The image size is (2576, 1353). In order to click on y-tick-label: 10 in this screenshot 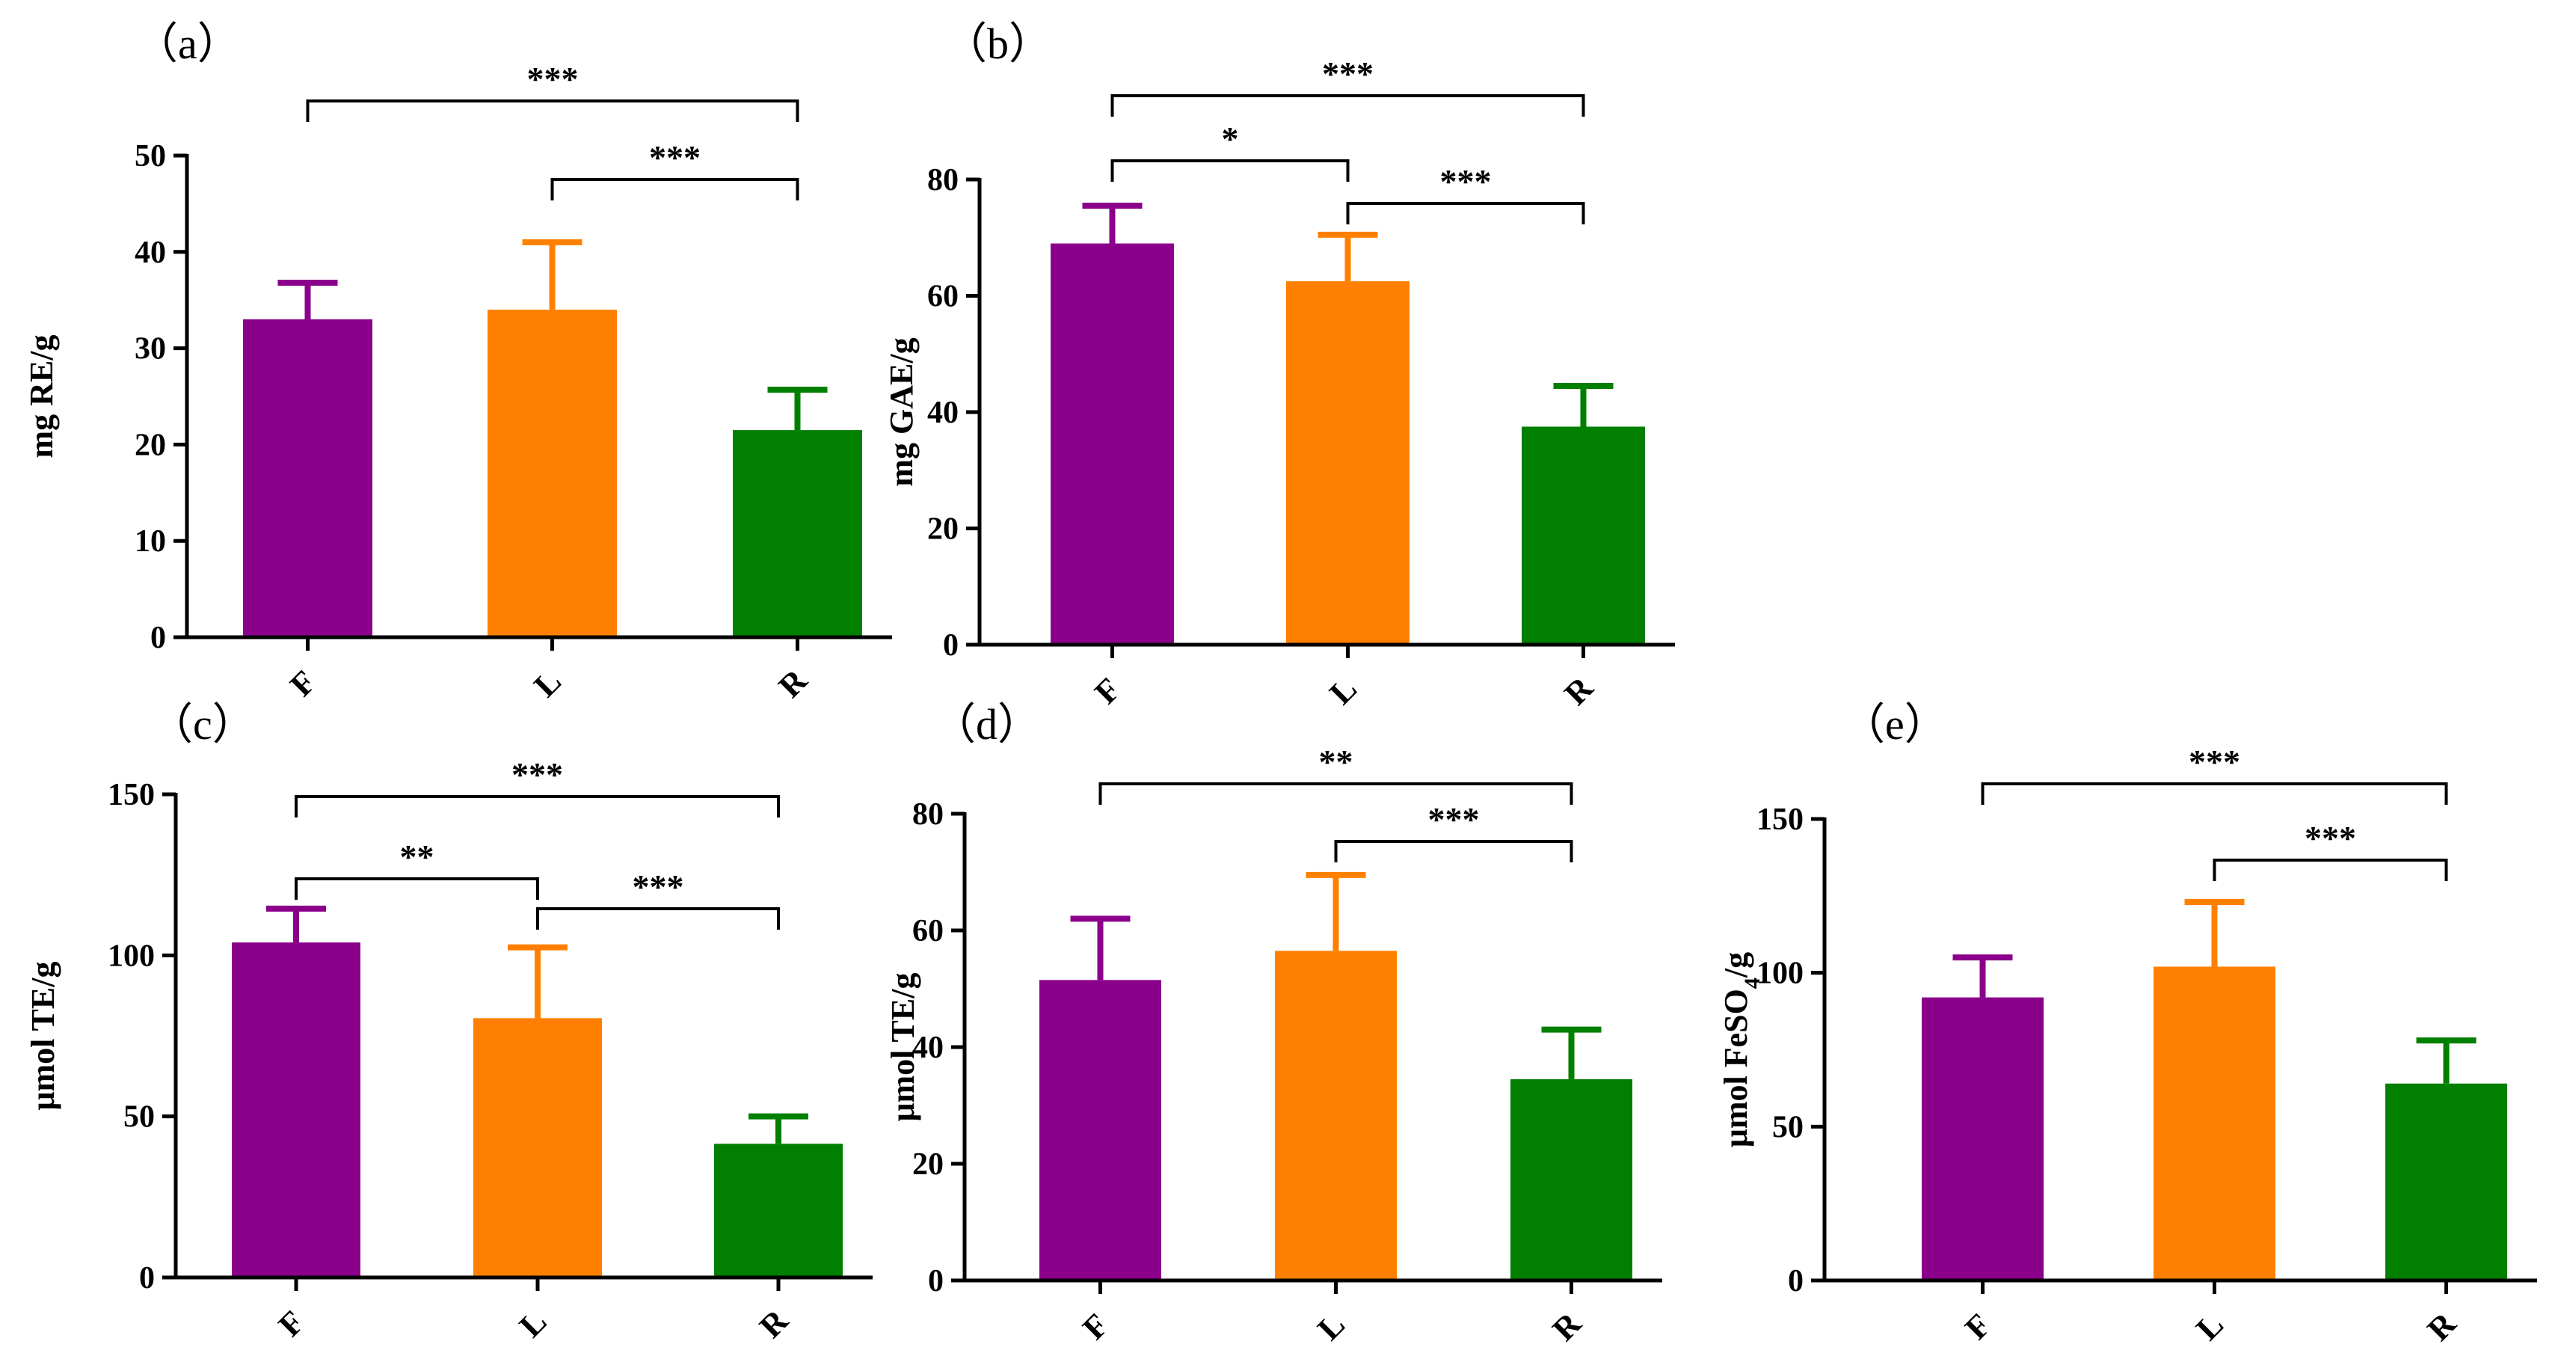, I will do `click(150, 541)`.